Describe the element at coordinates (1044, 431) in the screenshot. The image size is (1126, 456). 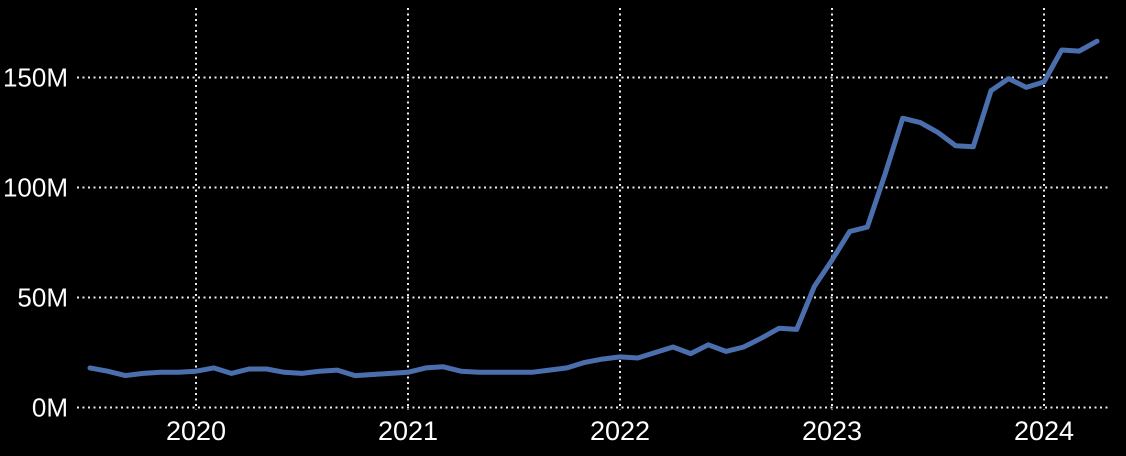
I see `x-tick-label: 2024` at that location.